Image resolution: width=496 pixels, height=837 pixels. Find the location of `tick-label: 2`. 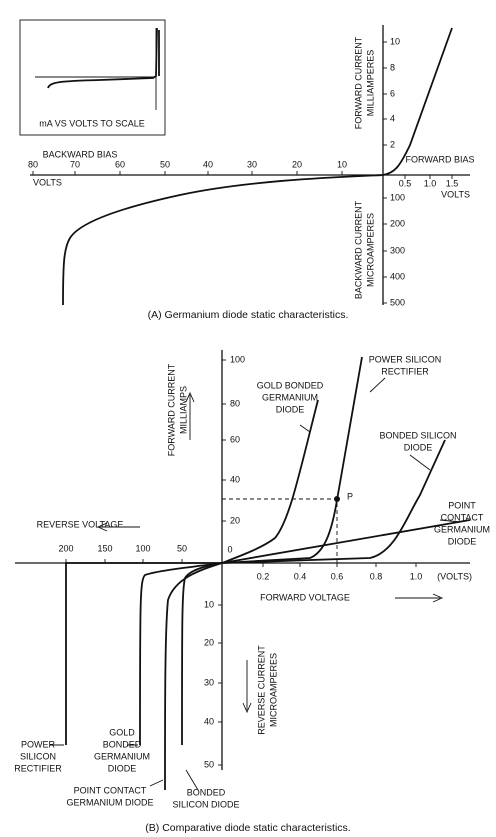

tick-label: 2 is located at coordinates (392, 144).